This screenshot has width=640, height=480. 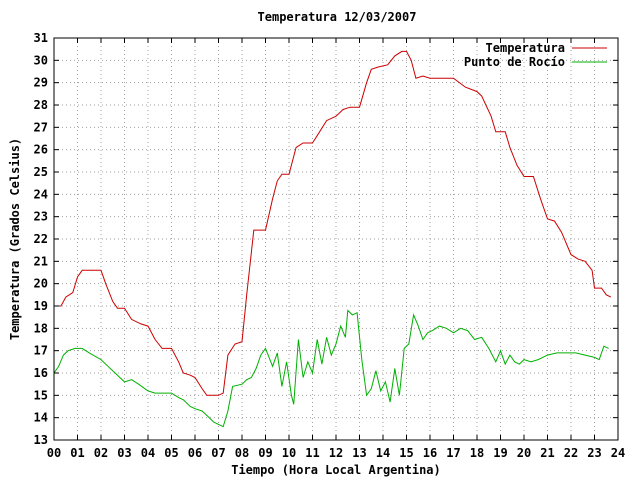 What do you see at coordinates (337, 17) in the screenshot?
I see `chart-title: Temperatura 12/03/2007` at bounding box center [337, 17].